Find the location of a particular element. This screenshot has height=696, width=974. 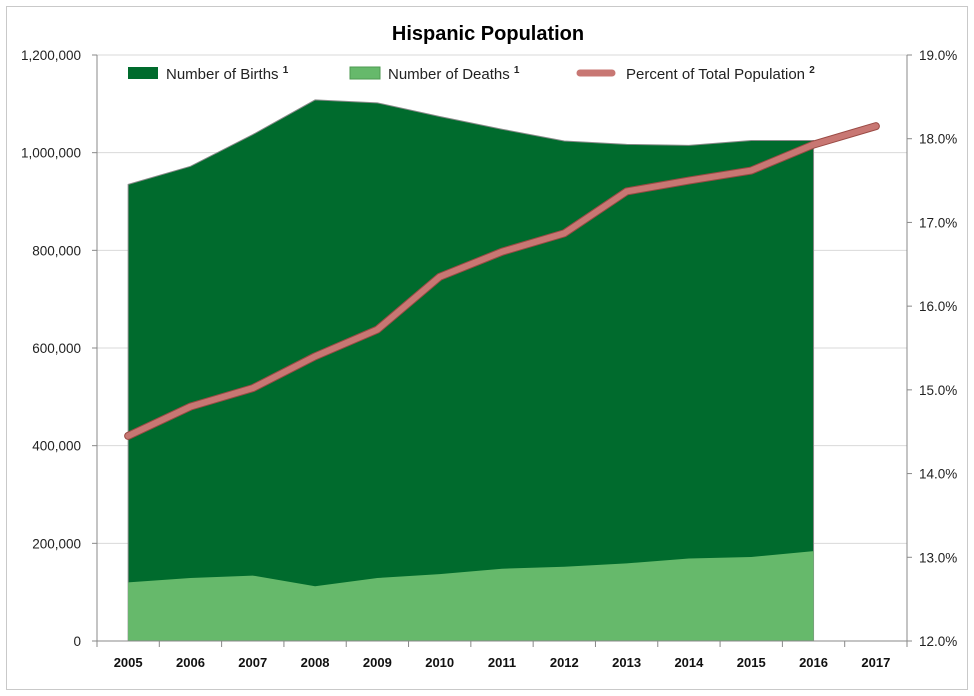

y-right-tick-label: 14.0% is located at coordinates (938, 474).